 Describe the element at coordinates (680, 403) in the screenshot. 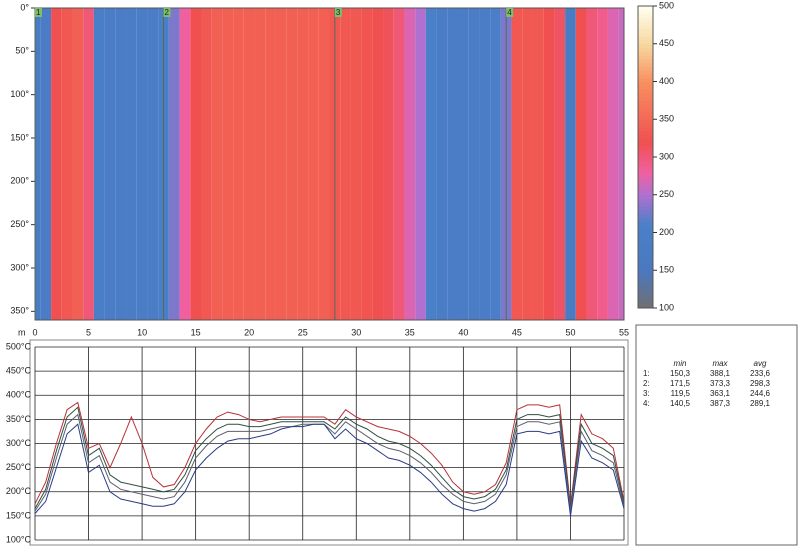

I see `stats-cell: 140,5` at that location.